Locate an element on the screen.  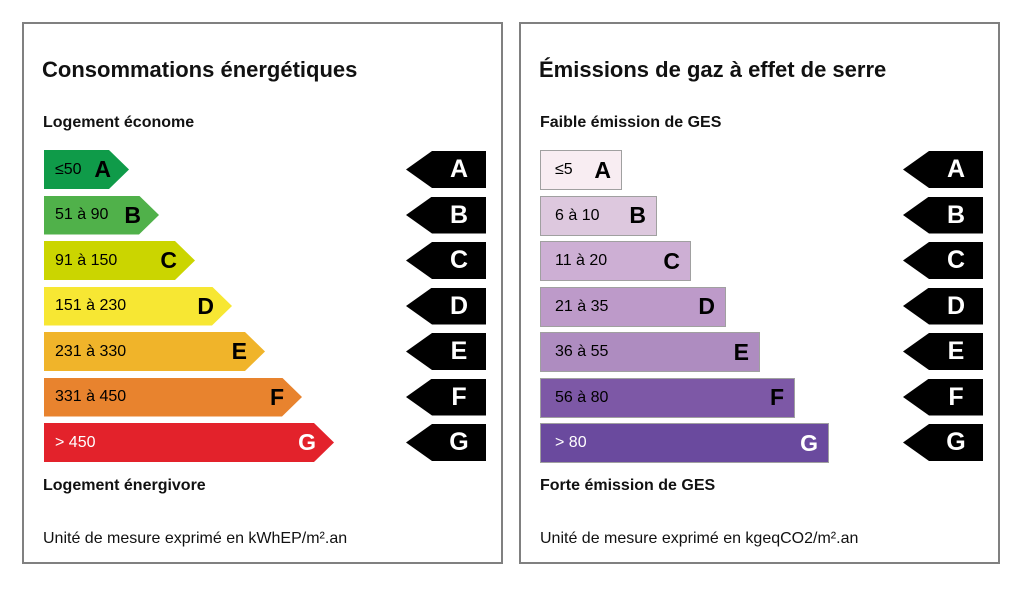
energy-bar-c: 91 à 150 C is located at coordinates (119, 260).